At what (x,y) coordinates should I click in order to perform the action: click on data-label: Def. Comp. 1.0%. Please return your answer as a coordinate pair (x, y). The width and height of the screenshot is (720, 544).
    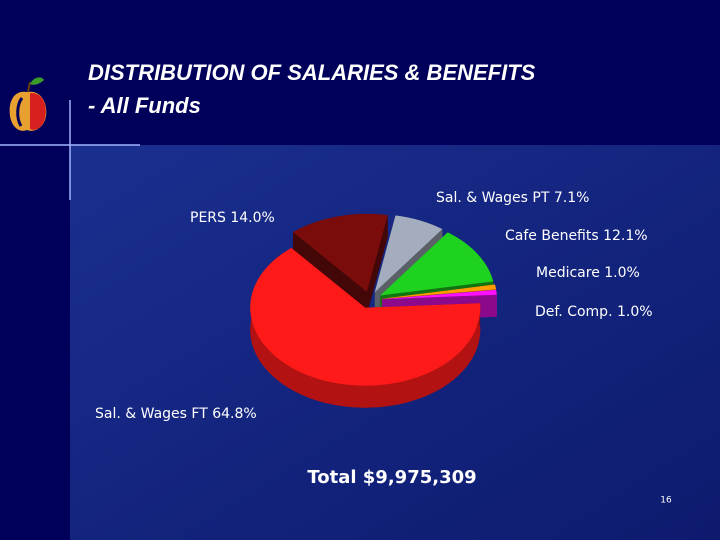
    Looking at the image, I should click on (594, 312).